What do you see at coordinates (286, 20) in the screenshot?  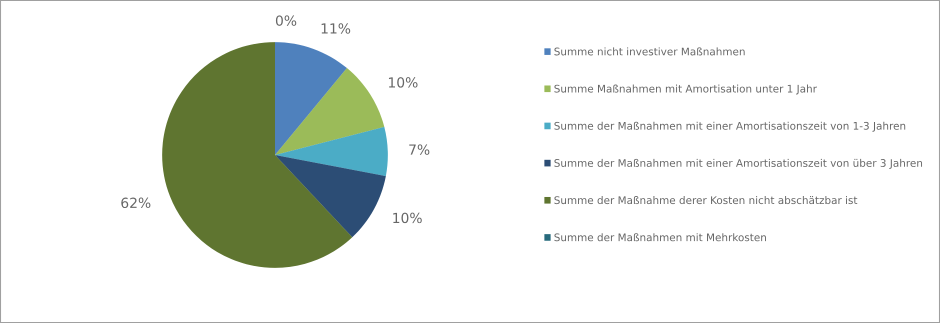 I see `text: 0%` at bounding box center [286, 20].